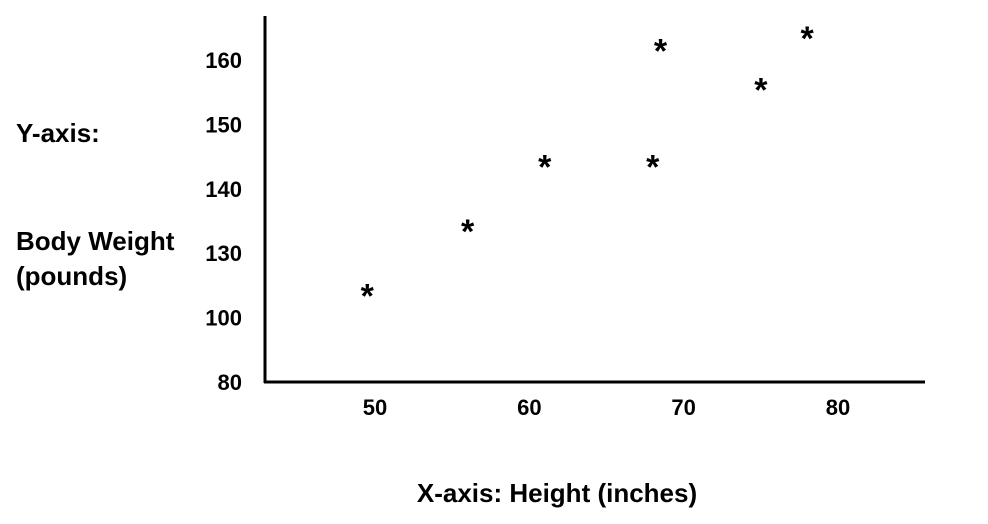  What do you see at coordinates (223, 253) in the screenshot?
I see `y-tick-label: 130` at bounding box center [223, 253].